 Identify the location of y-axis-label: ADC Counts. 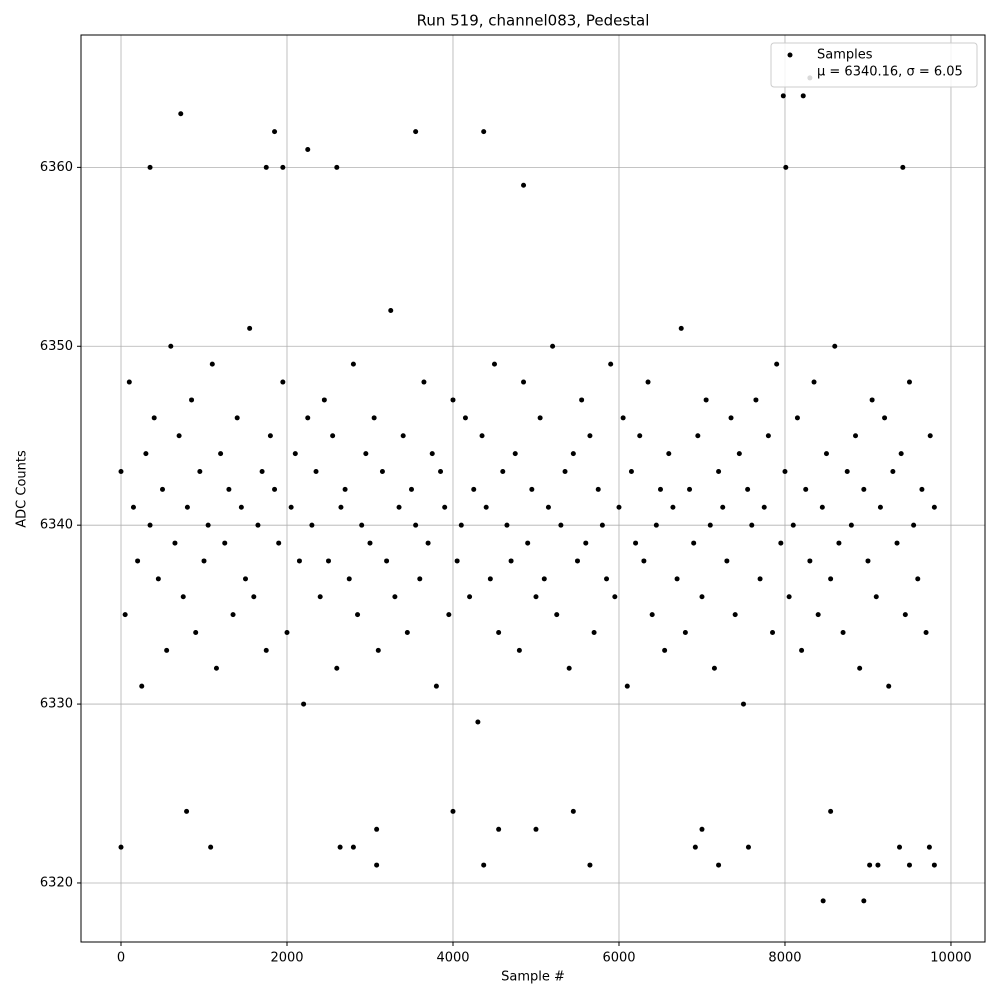
(22, 489).